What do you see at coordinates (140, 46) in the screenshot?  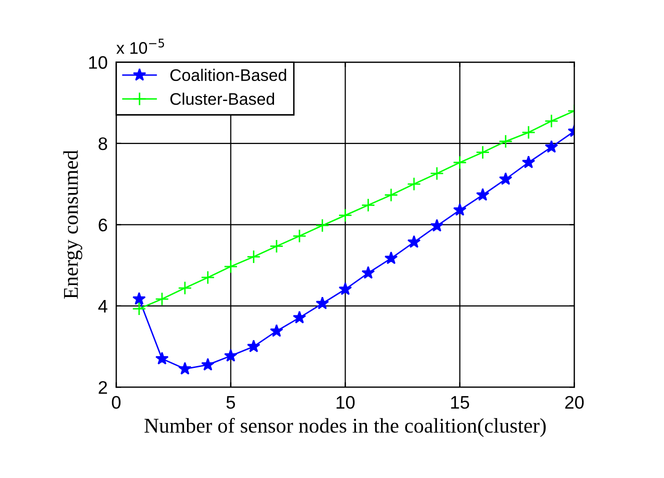 I see `text: x 10$^{−5}$` at bounding box center [140, 46].